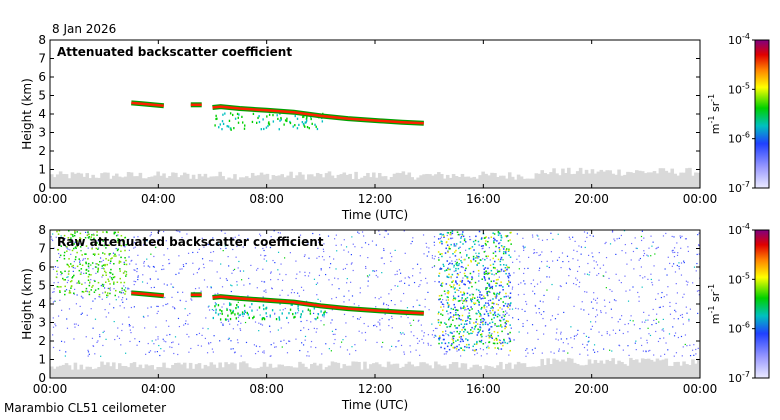 This screenshot has height=420, width=780. I want to click on footer-label: Marambio CL51 ceilometer, so click(85, 408).